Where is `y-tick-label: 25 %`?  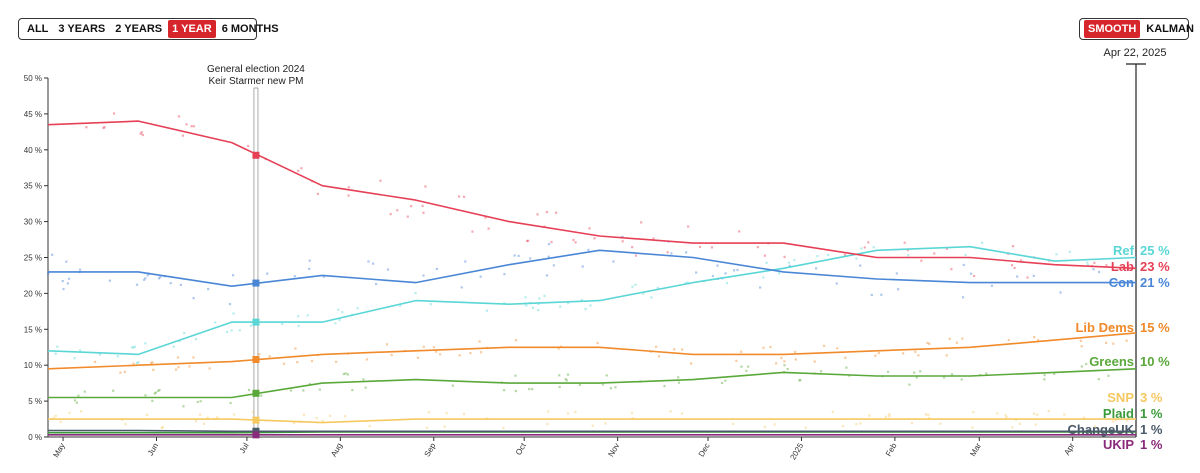 y-tick-label: 25 % is located at coordinates (33, 258).